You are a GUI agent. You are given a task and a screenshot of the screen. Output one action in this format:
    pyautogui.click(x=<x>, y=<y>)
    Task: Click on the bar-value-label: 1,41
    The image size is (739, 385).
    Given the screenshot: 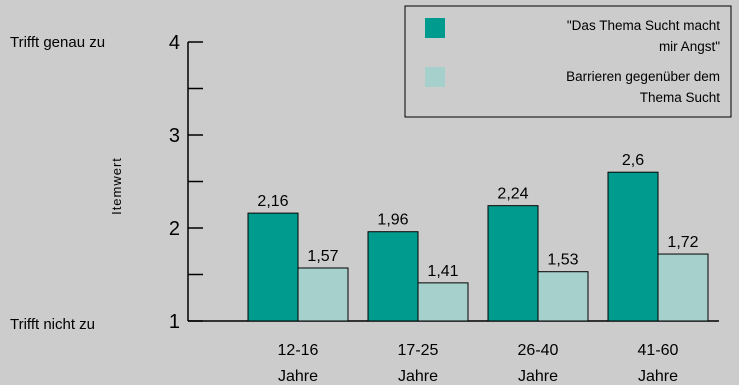 What is the action you would take?
    pyautogui.click(x=442, y=271)
    